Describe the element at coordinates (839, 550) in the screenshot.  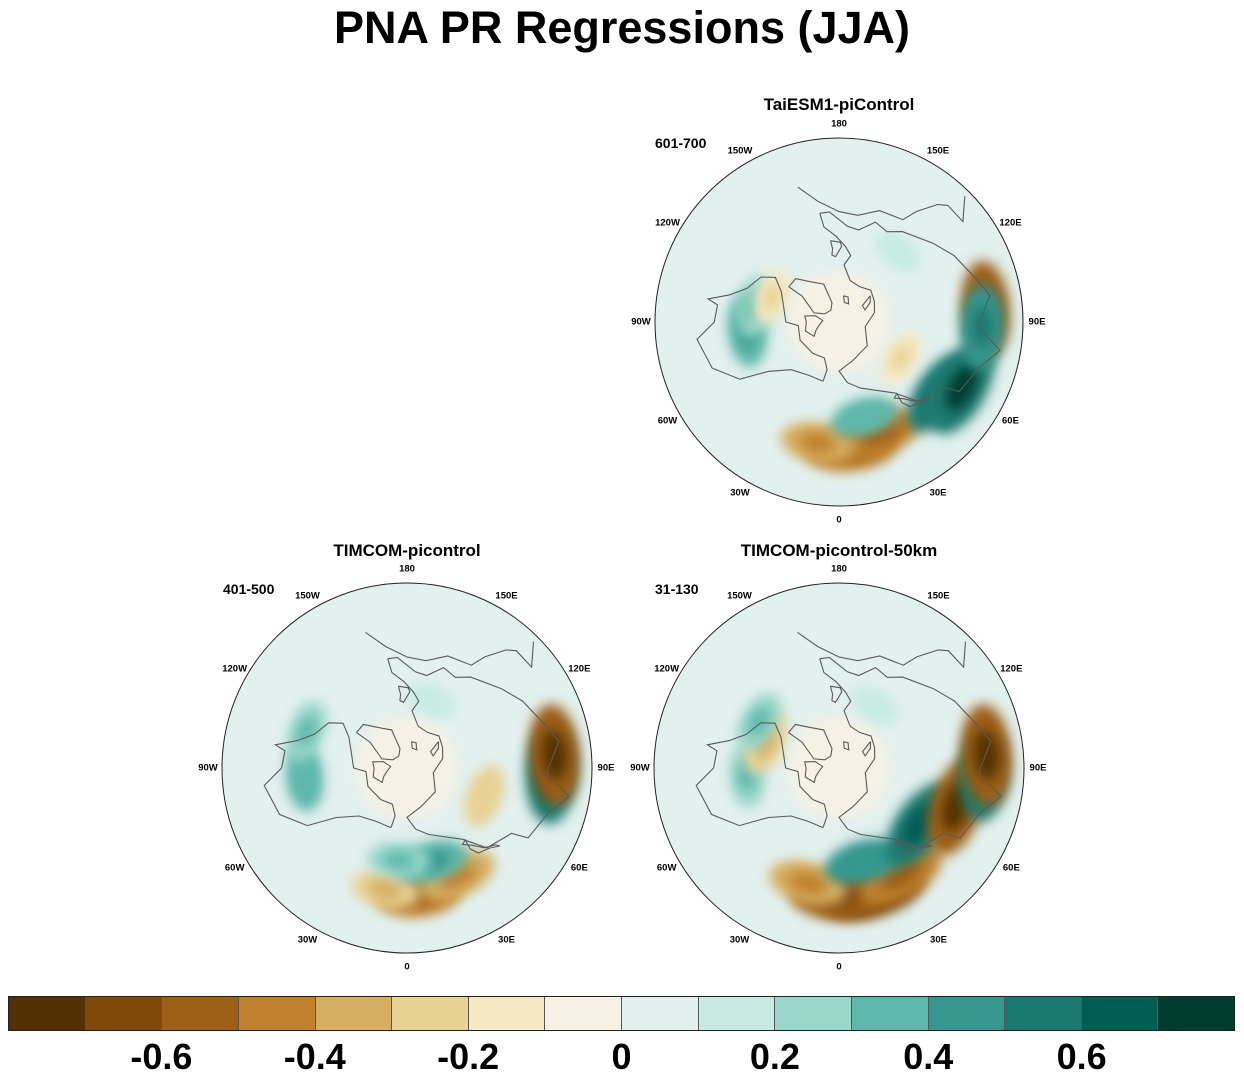
I see `panel-title: TIMCOM-picontrol-50km` at that location.